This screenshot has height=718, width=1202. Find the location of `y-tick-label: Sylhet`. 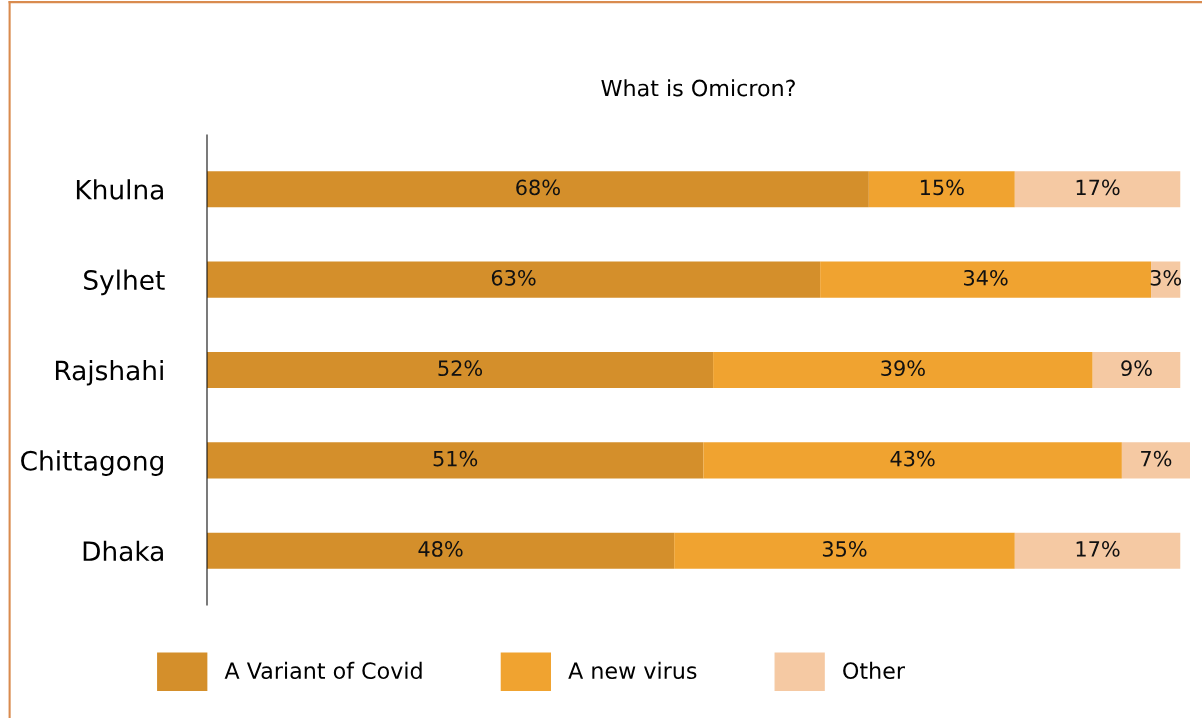

y-tick-label: Sylhet is located at coordinates (124, 282).